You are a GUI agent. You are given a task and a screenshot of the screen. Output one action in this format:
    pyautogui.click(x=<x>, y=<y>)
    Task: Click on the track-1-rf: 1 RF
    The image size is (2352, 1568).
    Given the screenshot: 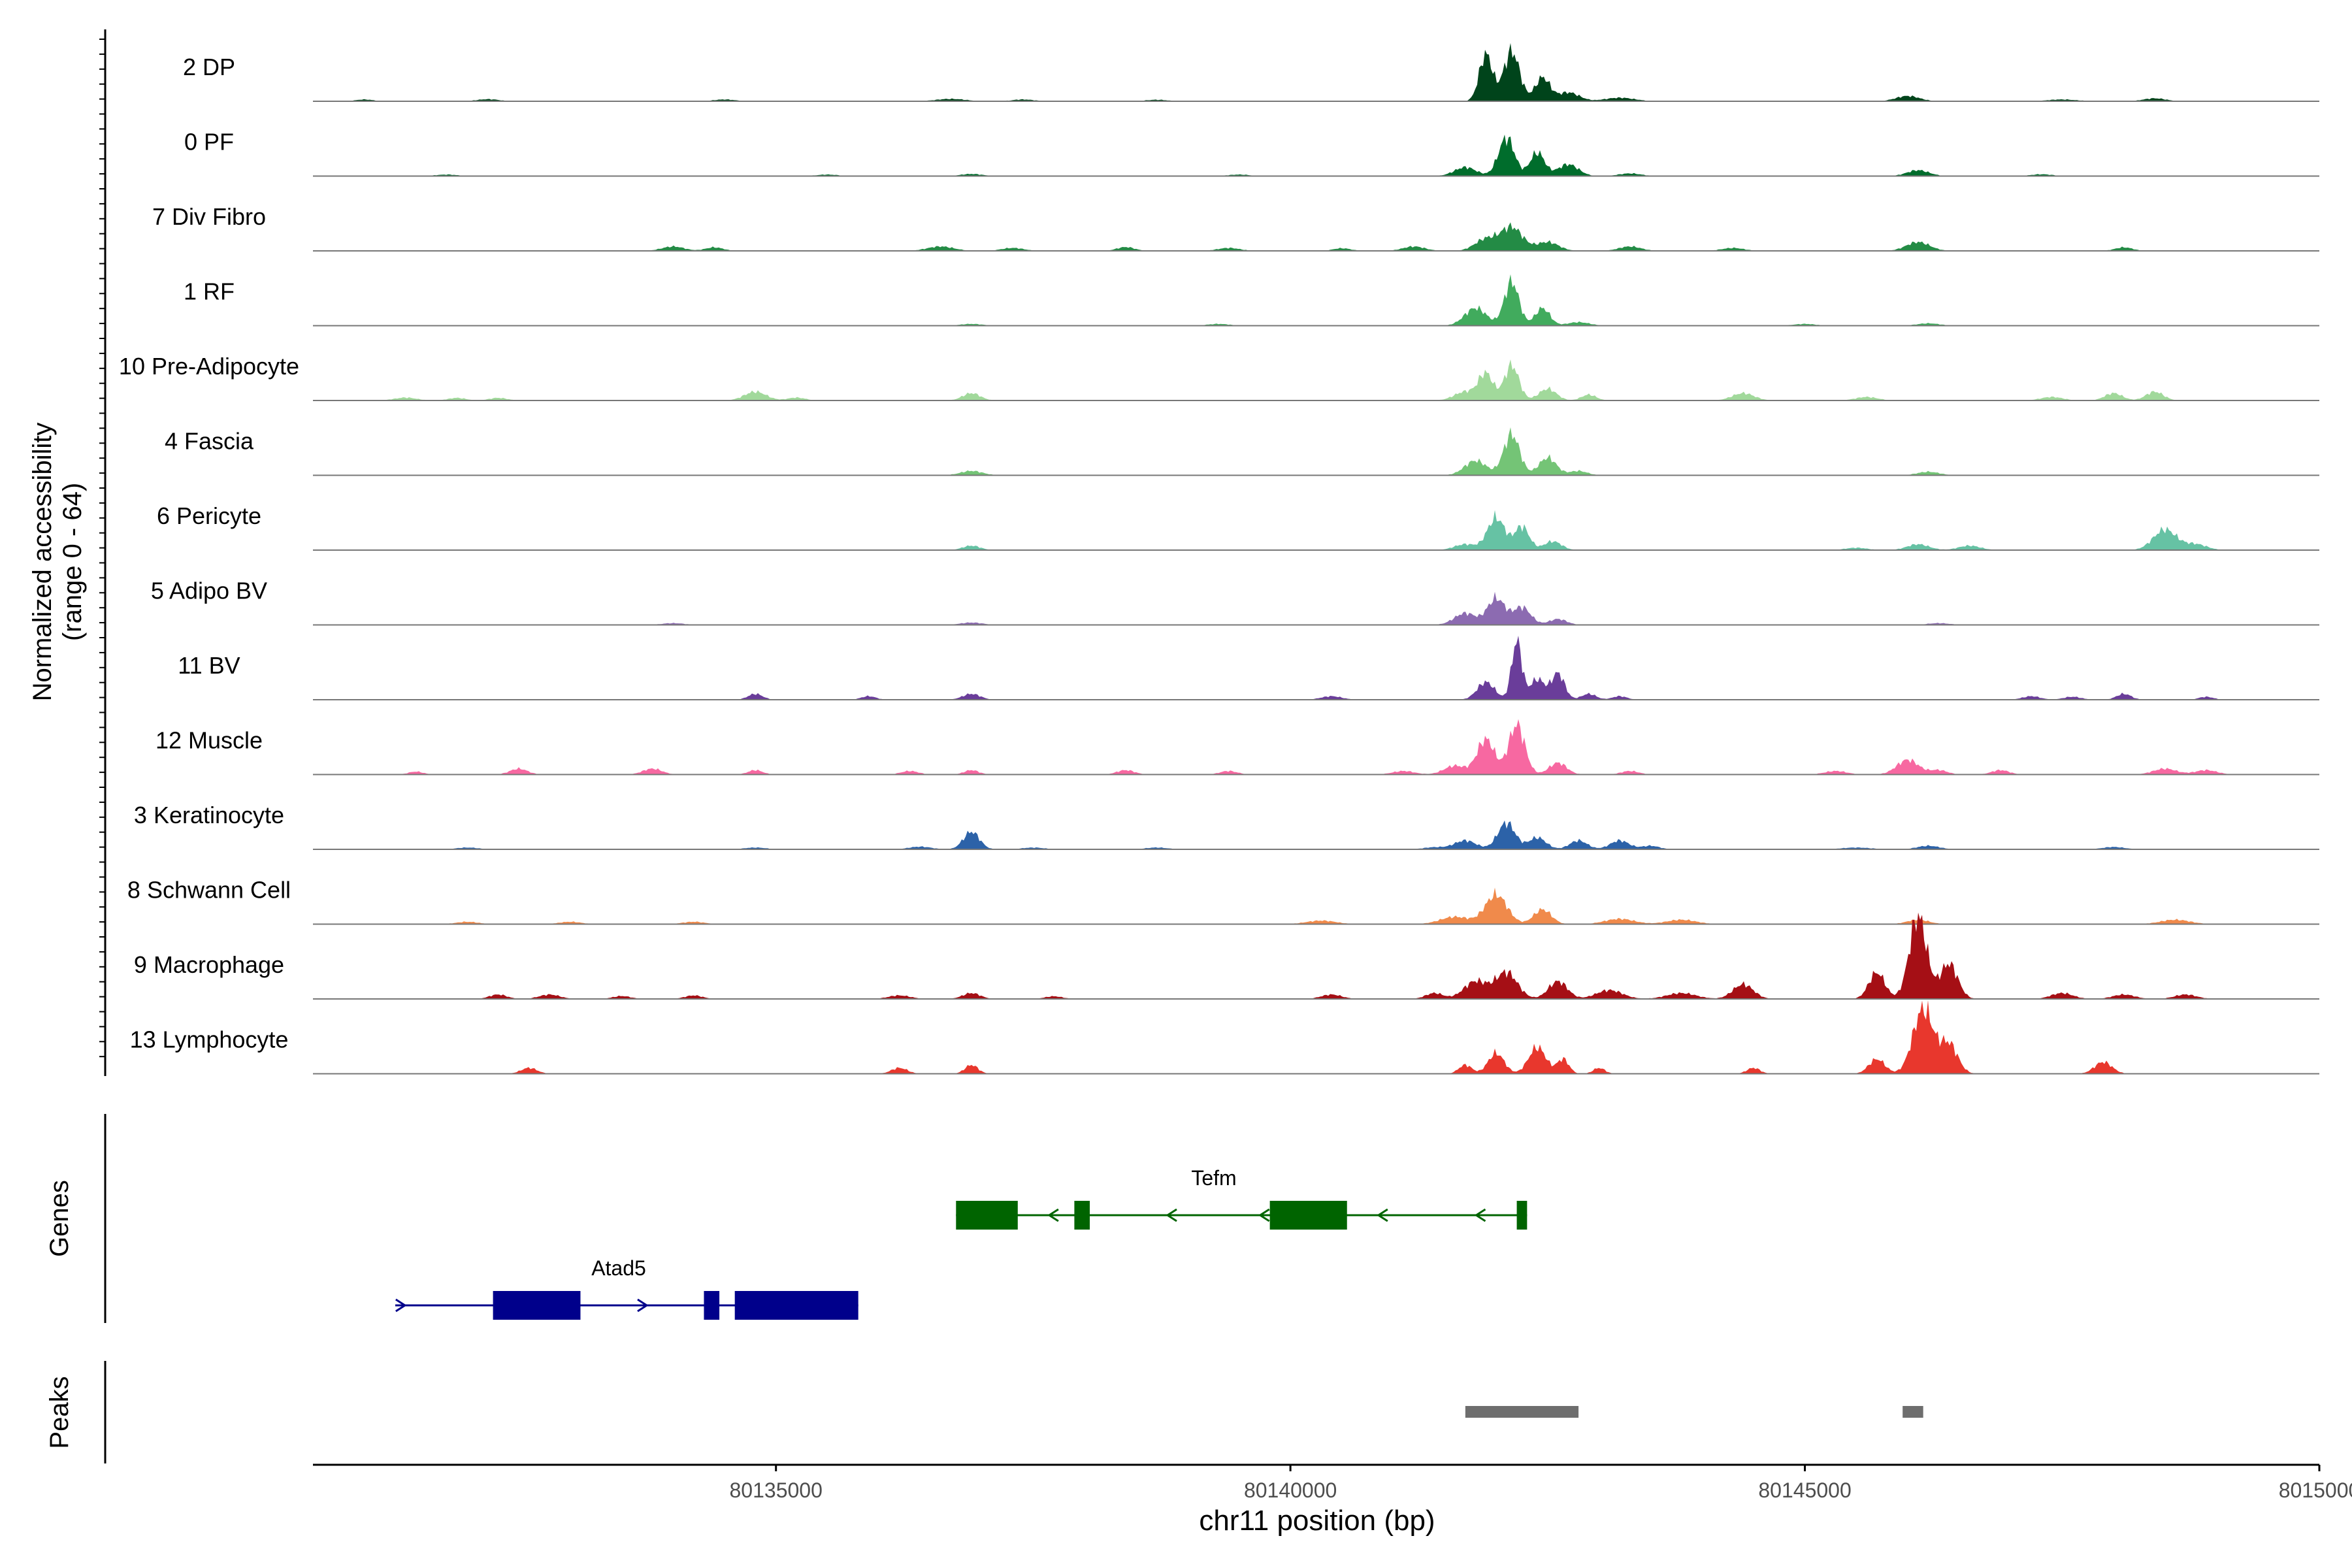 What is the action you would take?
    pyautogui.click(x=1251, y=300)
    